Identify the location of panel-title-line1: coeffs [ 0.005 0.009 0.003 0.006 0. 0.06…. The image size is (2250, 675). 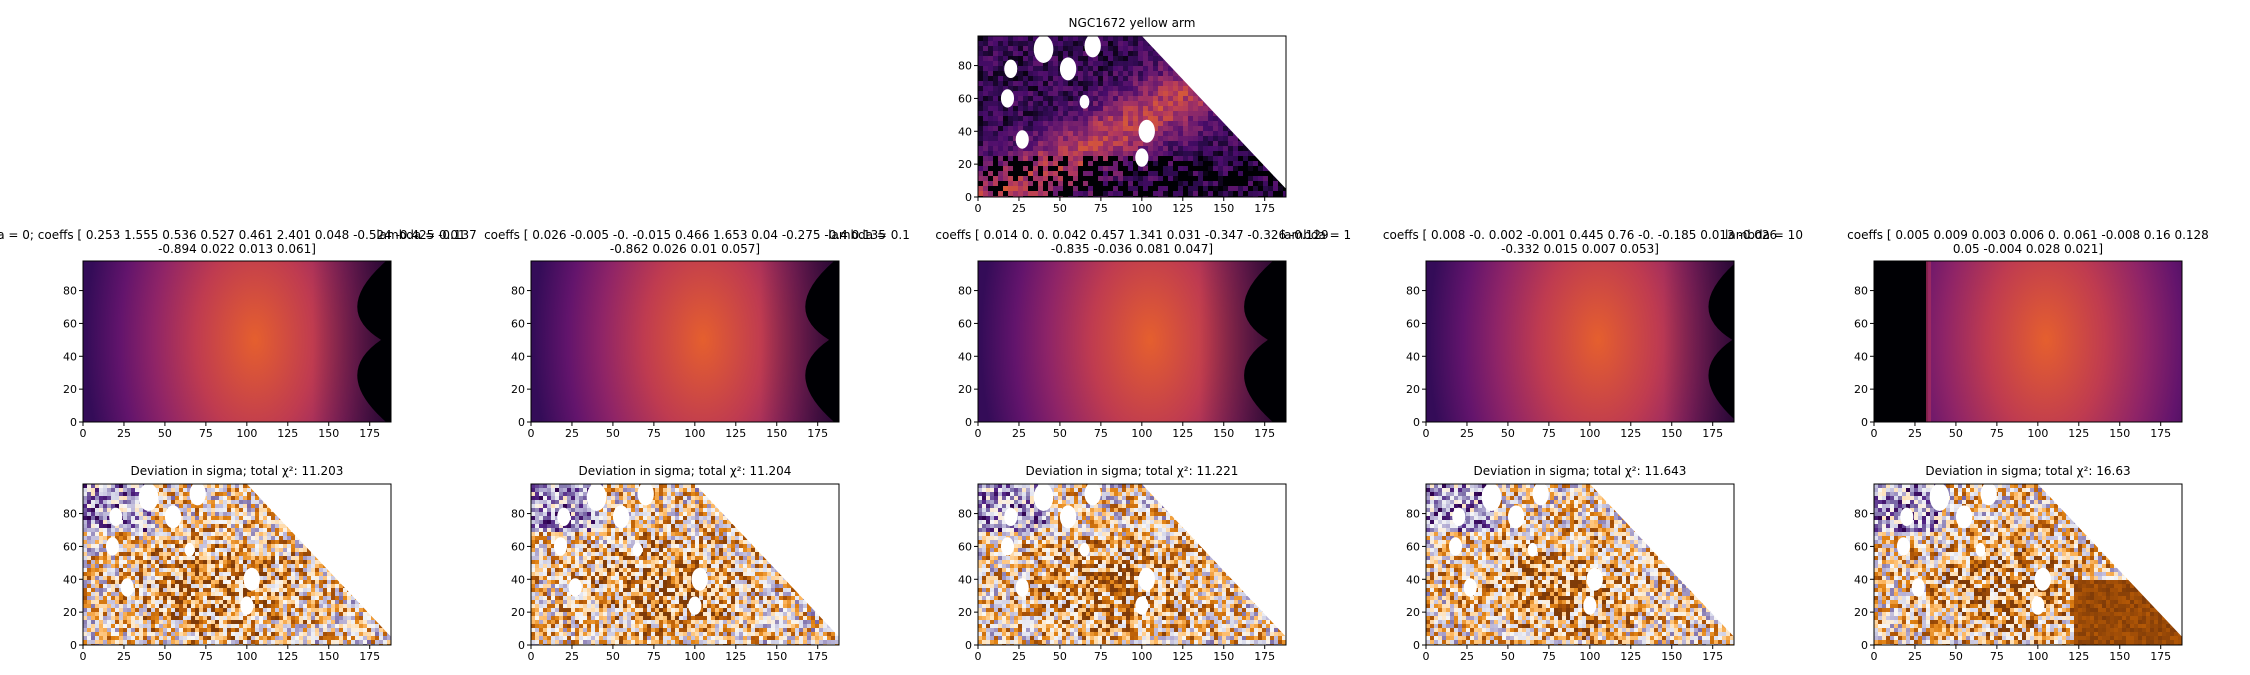
(2028, 235).